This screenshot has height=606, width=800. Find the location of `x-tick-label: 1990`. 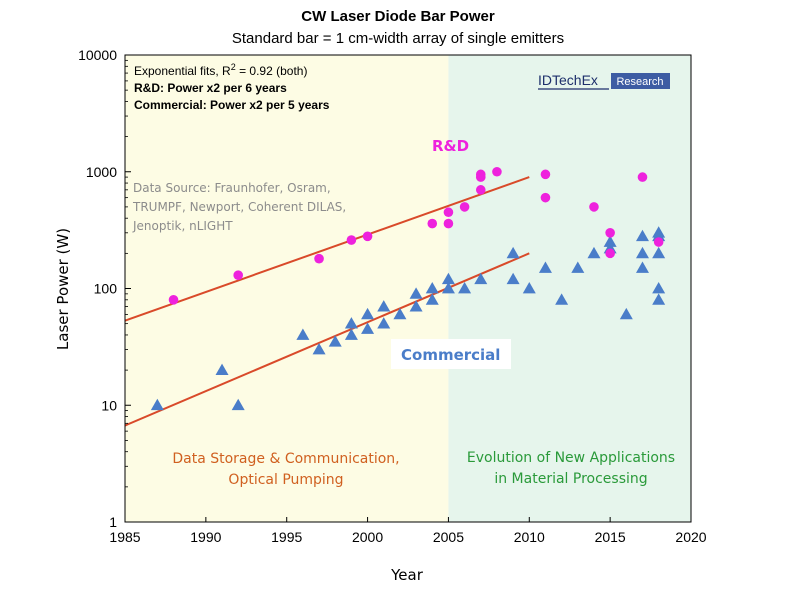

x-tick-label: 1990 is located at coordinates (205, 537).